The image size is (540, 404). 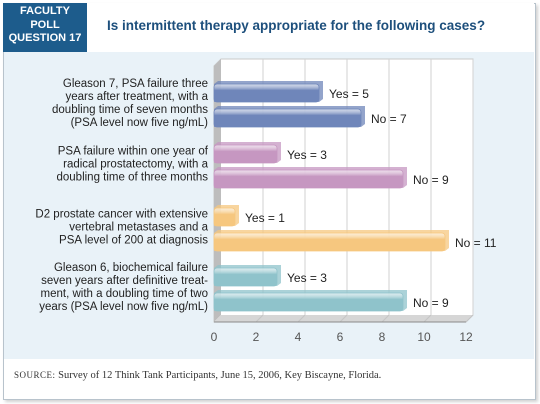 I want to click on header-bar, so click(x=310, y=27).